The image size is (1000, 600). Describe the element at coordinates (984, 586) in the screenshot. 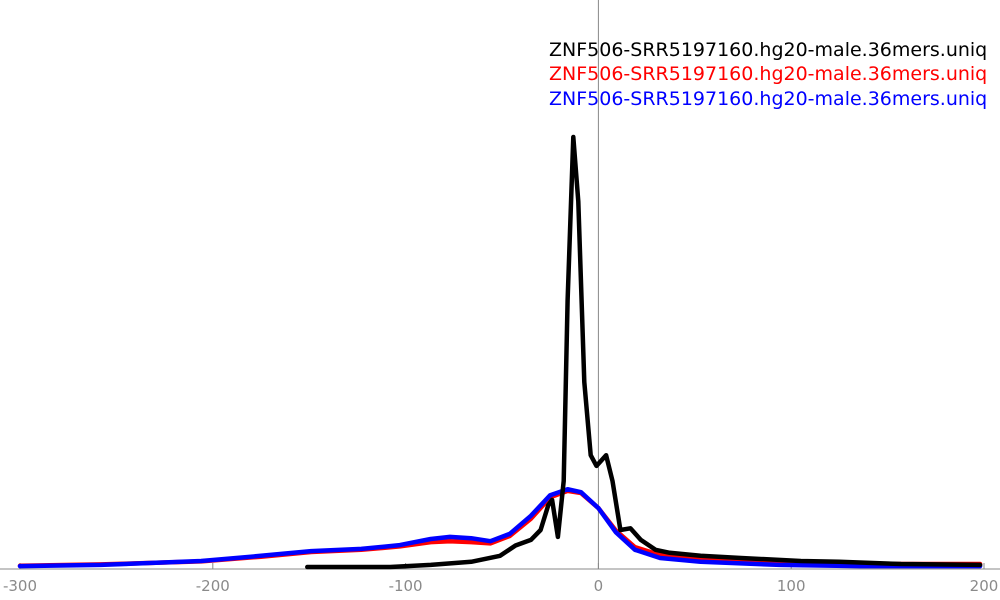

I see `x-tick-label: 200` at that location.